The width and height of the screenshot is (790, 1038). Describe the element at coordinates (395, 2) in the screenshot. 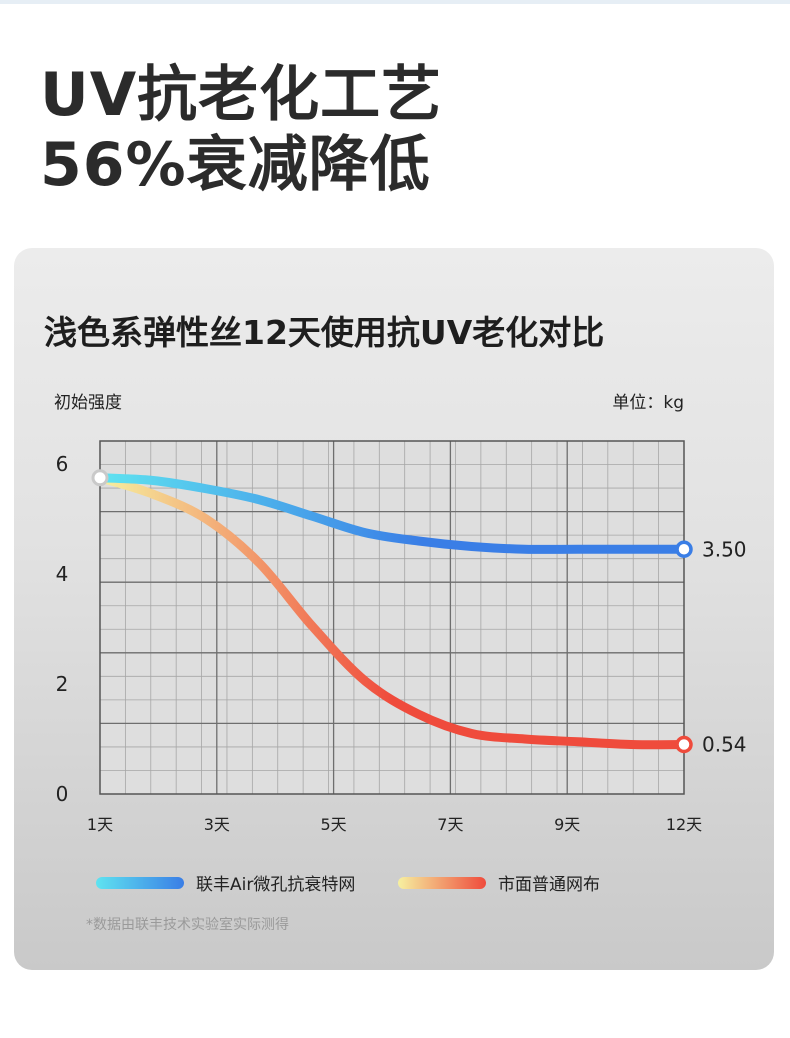

I see `top-strip` at that location.